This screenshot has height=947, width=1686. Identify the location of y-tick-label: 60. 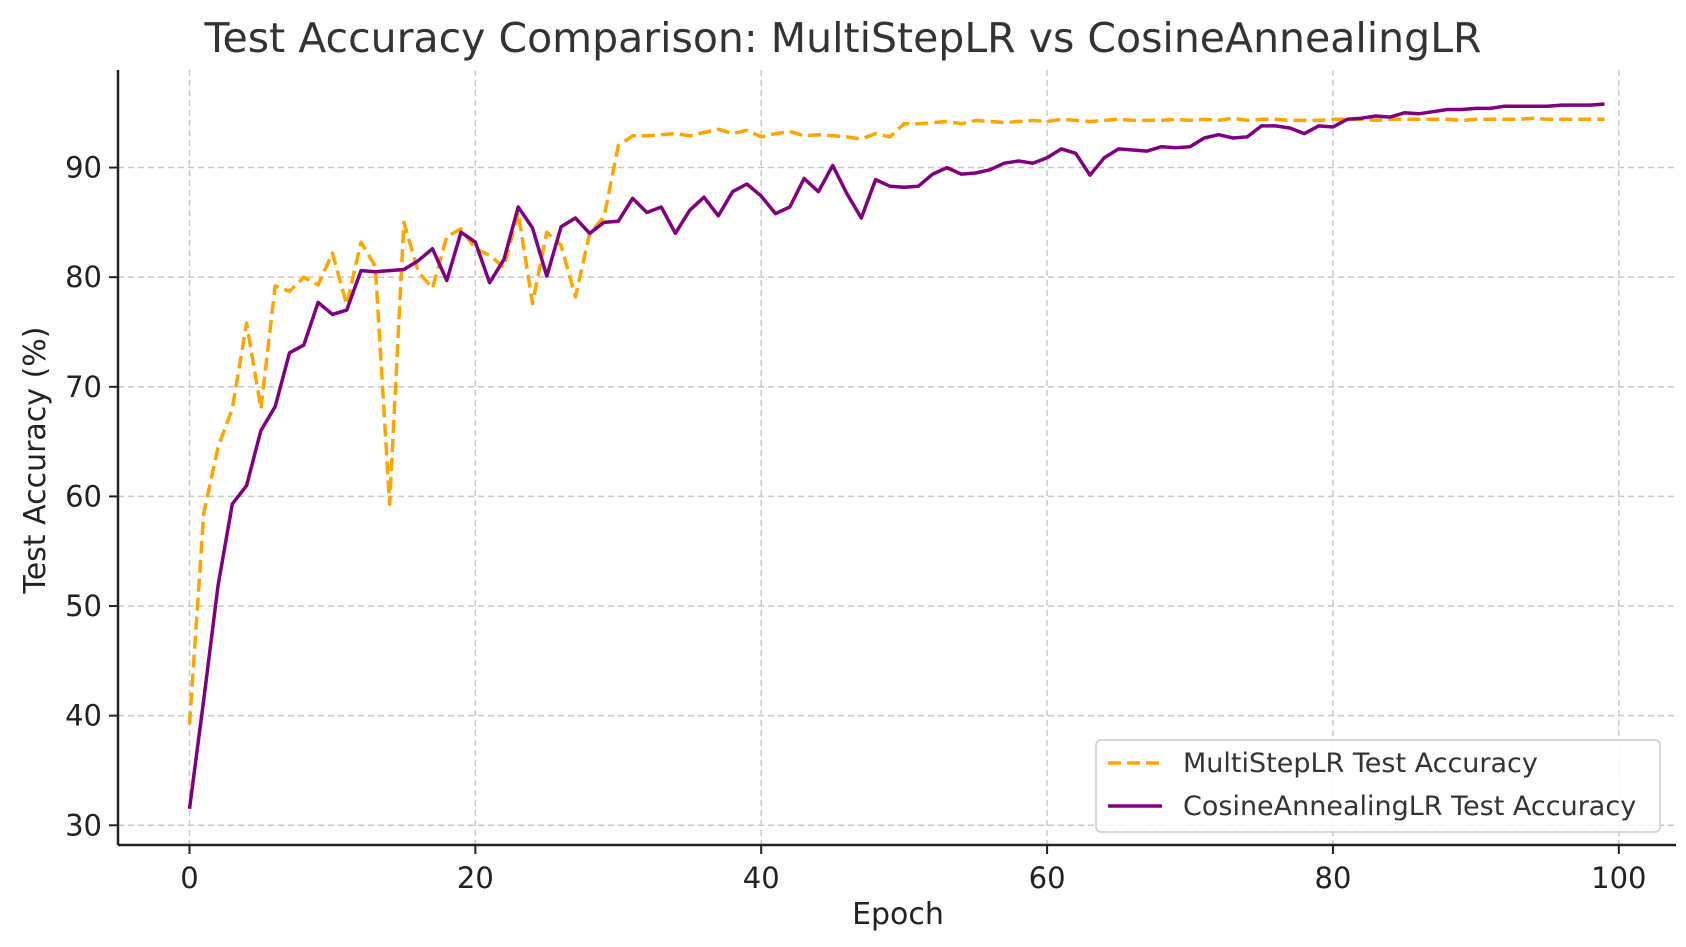
(83, 496).